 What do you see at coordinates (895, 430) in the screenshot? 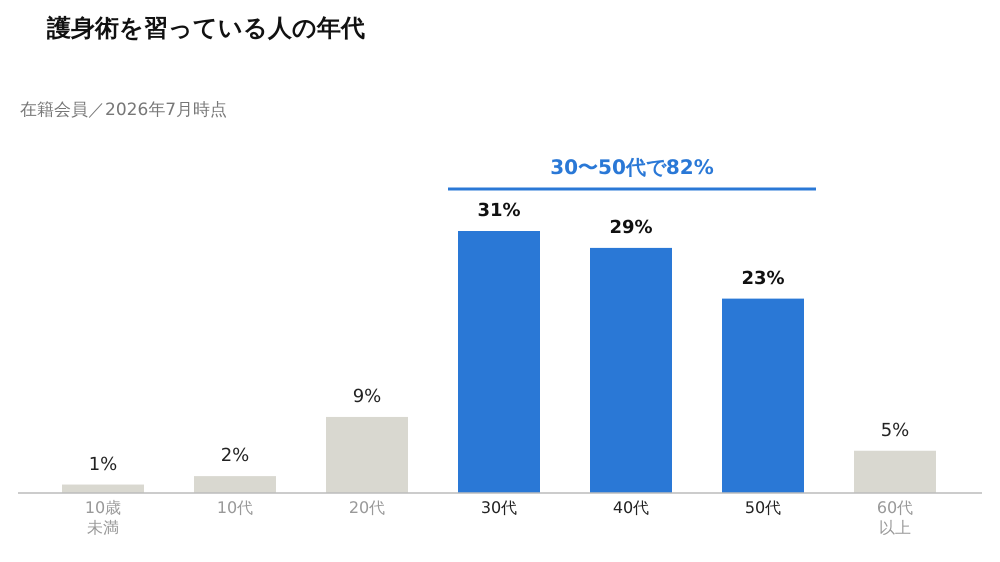
I see `data-label: 5%` at bounding box center [895, 430].